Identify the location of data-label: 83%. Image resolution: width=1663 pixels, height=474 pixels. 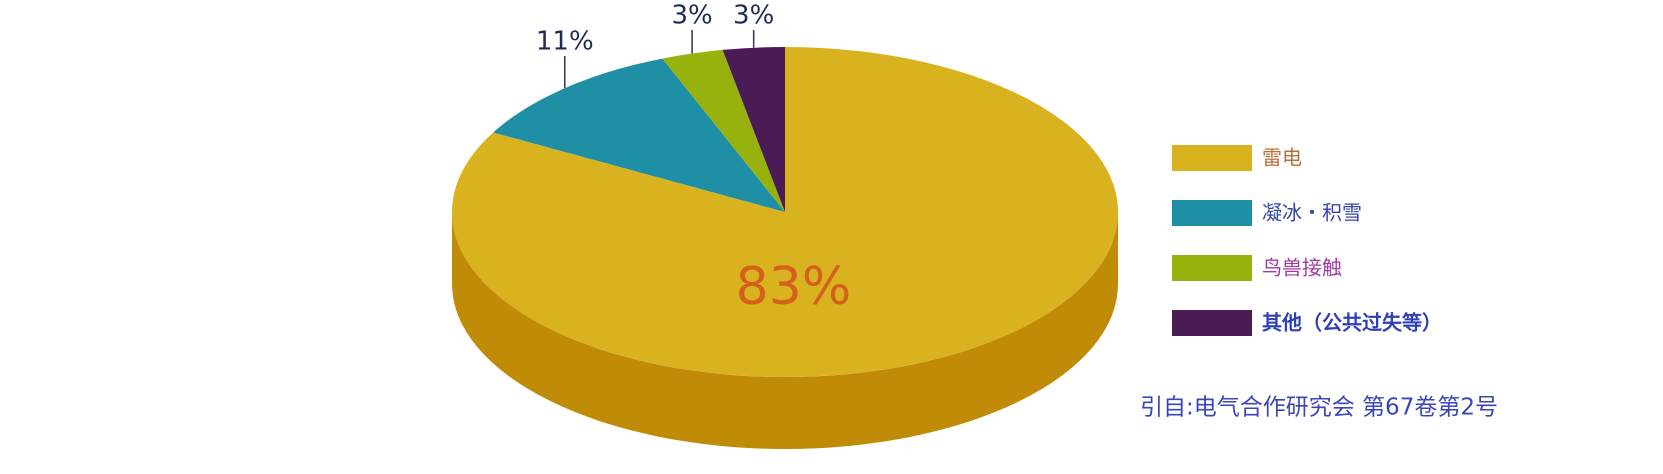
(794, 287).